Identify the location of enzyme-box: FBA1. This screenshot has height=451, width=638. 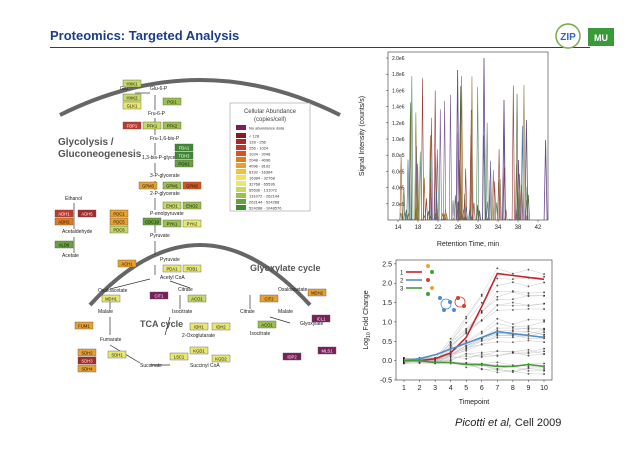
(184, 147).